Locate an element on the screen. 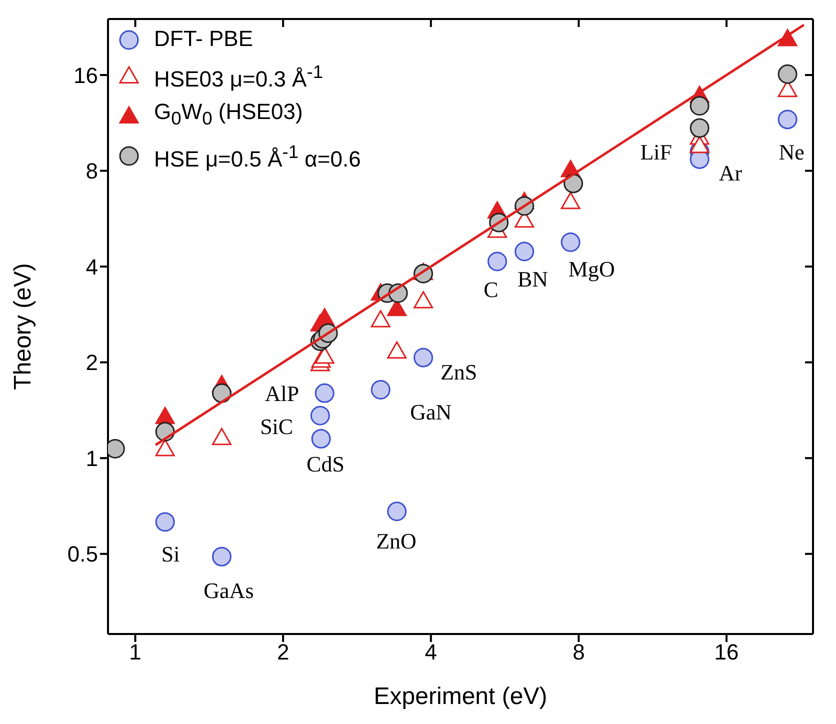 This screenshot has width=836, height=724. legend-label: G$_{0}$W$_{0}$ (HSE03) is located at coordinates (228, 114).